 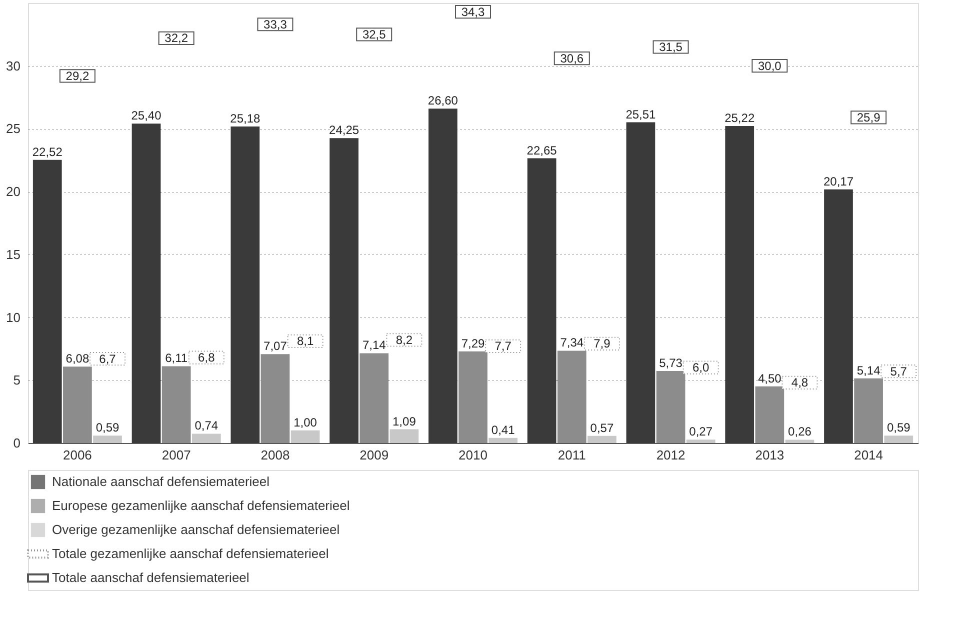 I want to click on data-label: 0,41, so click(x=503, y=429).